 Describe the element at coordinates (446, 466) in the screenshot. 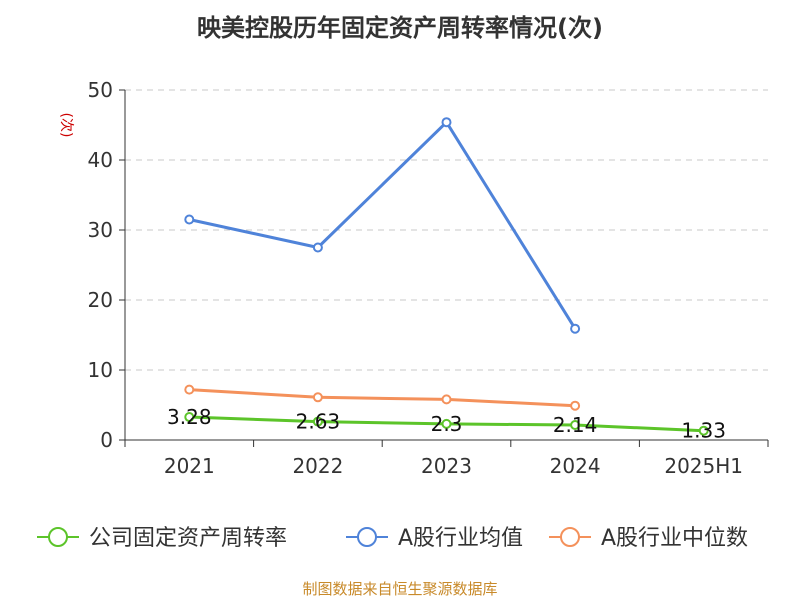

I see `x-tick-label: 2023` at that location.